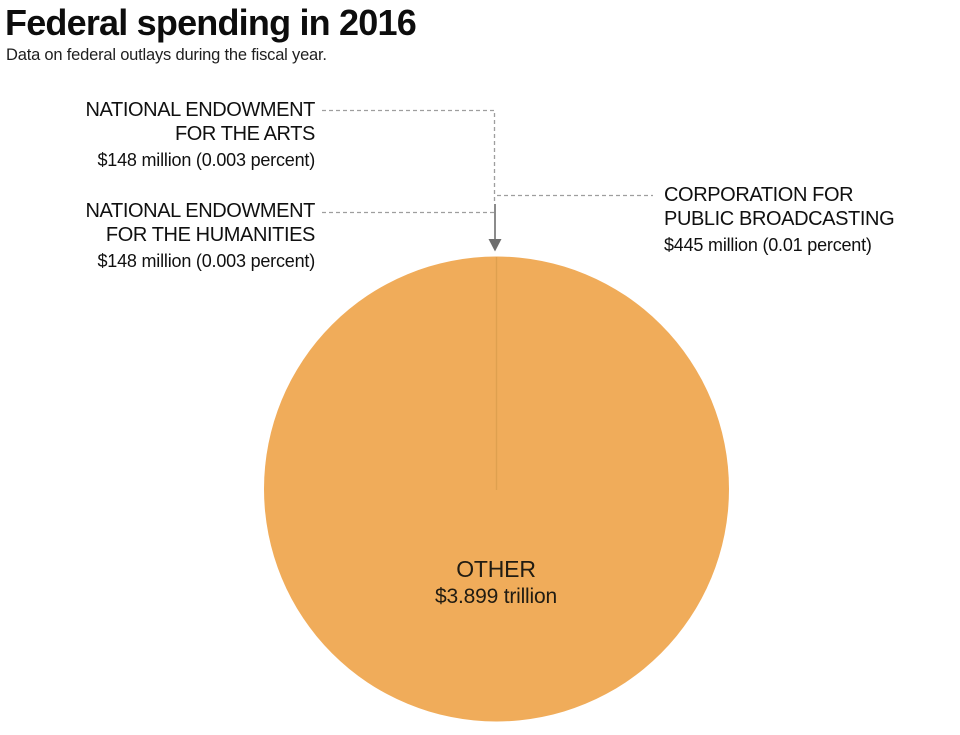 The image size is (960, 735). What do you see at coordinates (495, 245) in the screenshot?
I see `arrow-down-icon` at bounding box center [495, 245].